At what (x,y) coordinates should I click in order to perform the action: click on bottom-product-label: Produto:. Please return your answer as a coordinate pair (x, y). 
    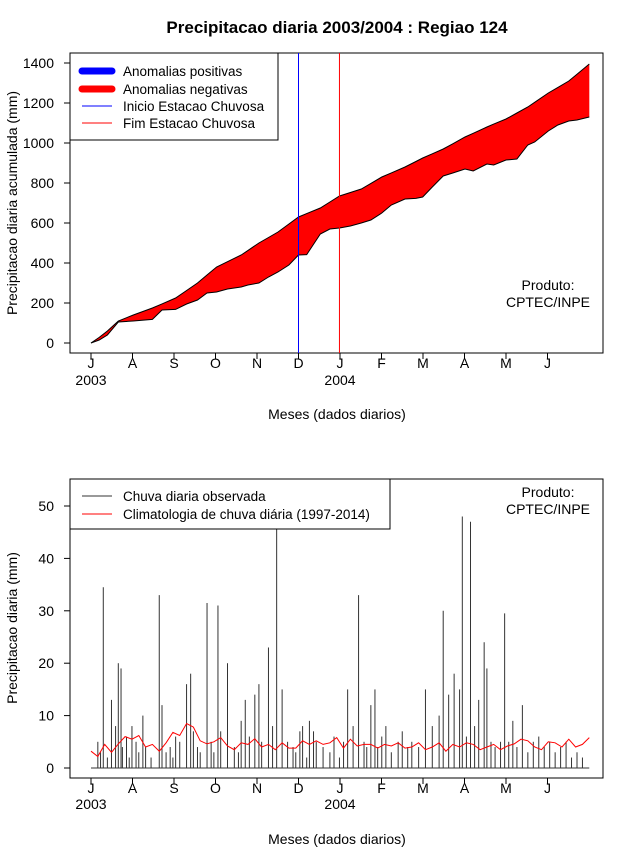
    Looking at the image, I should click on (548, 492).